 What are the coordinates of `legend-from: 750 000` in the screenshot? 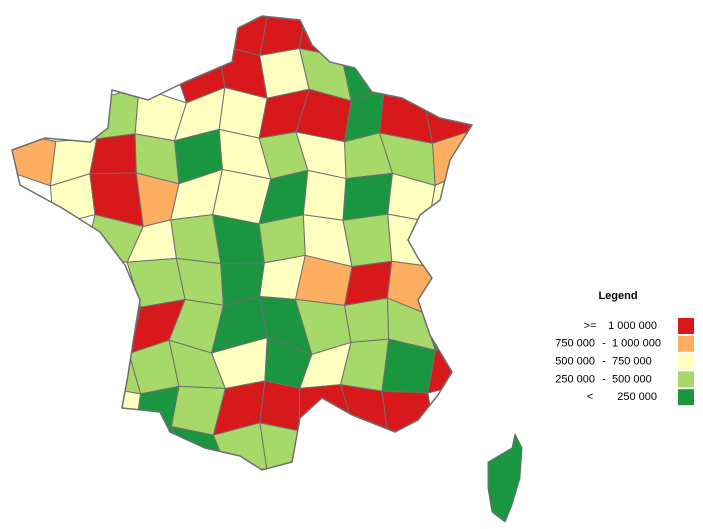 It's located at (575, 344).